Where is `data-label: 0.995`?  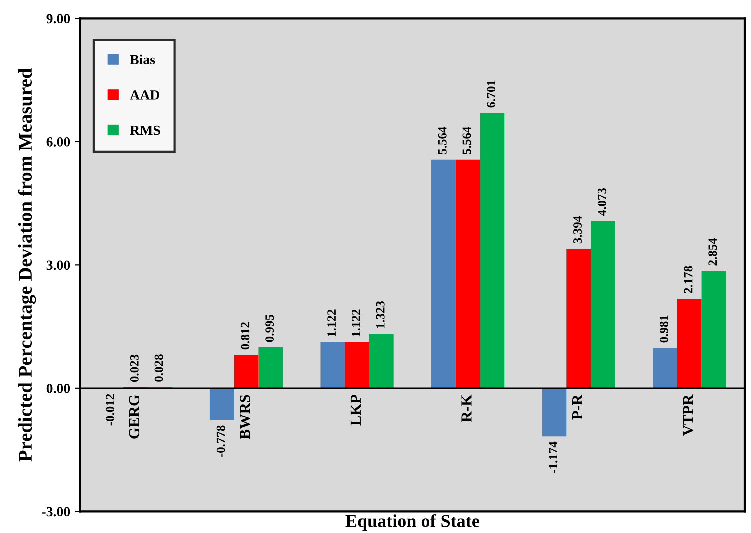
data-label: 0.995 is located at coordinates (270, 328).